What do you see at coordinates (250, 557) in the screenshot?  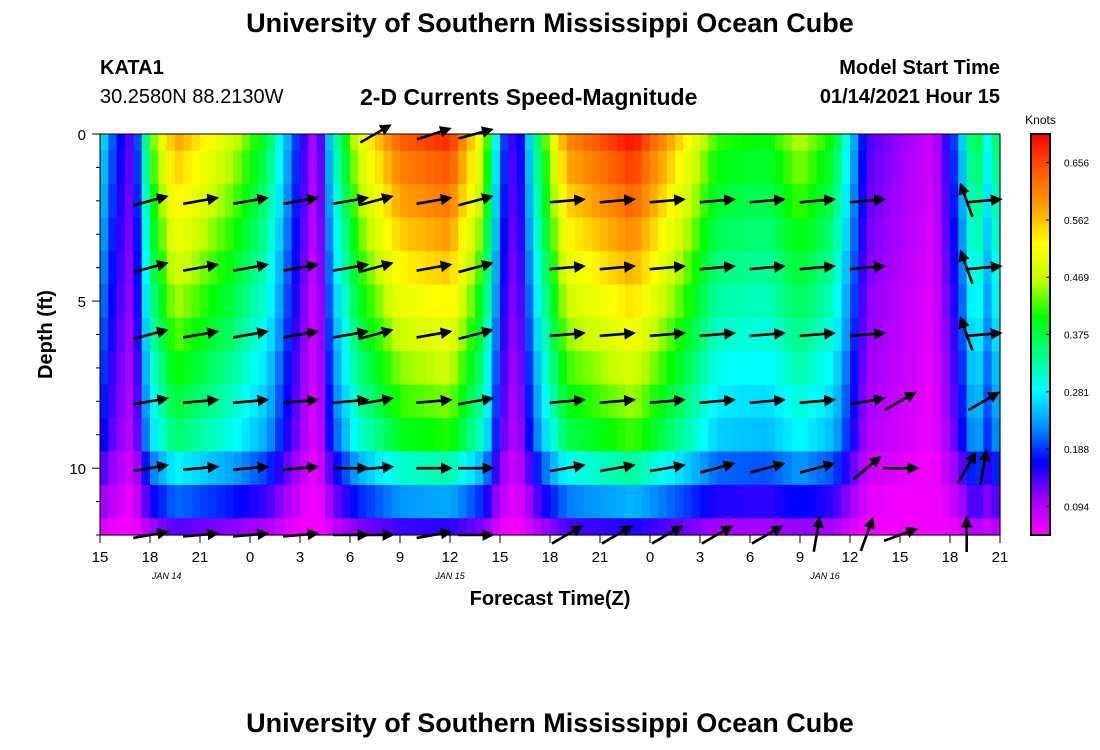 I see `x-tick-label: 0` at bounding box center [250, 557].